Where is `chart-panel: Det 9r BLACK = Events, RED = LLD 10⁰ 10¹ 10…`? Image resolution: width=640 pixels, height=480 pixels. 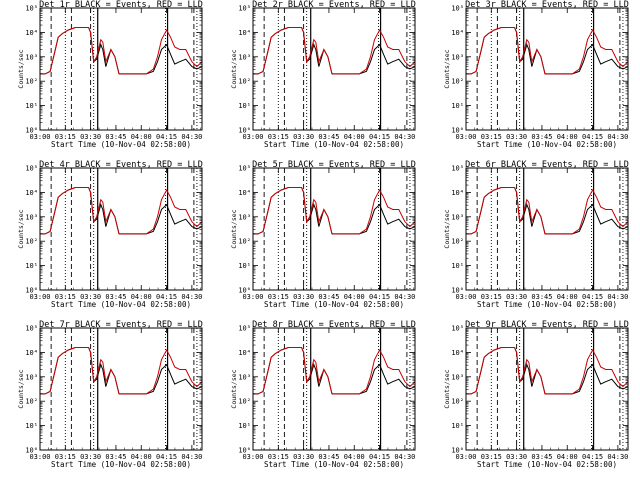
chart-panel: Det 9r BLACK = Events, RED = LLD 10⁰ 10¹ 10… is located at coordinates (536, 394).